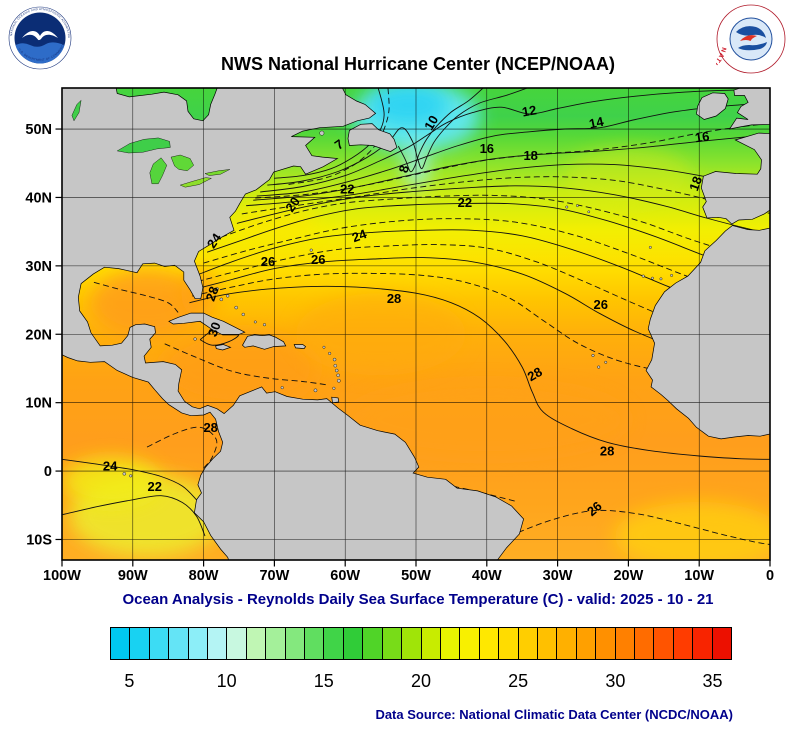  What do you see at coordinates (40, 53) in the screenshot?
I see `noaa-logo-sea` at bounding box center [40, 53].